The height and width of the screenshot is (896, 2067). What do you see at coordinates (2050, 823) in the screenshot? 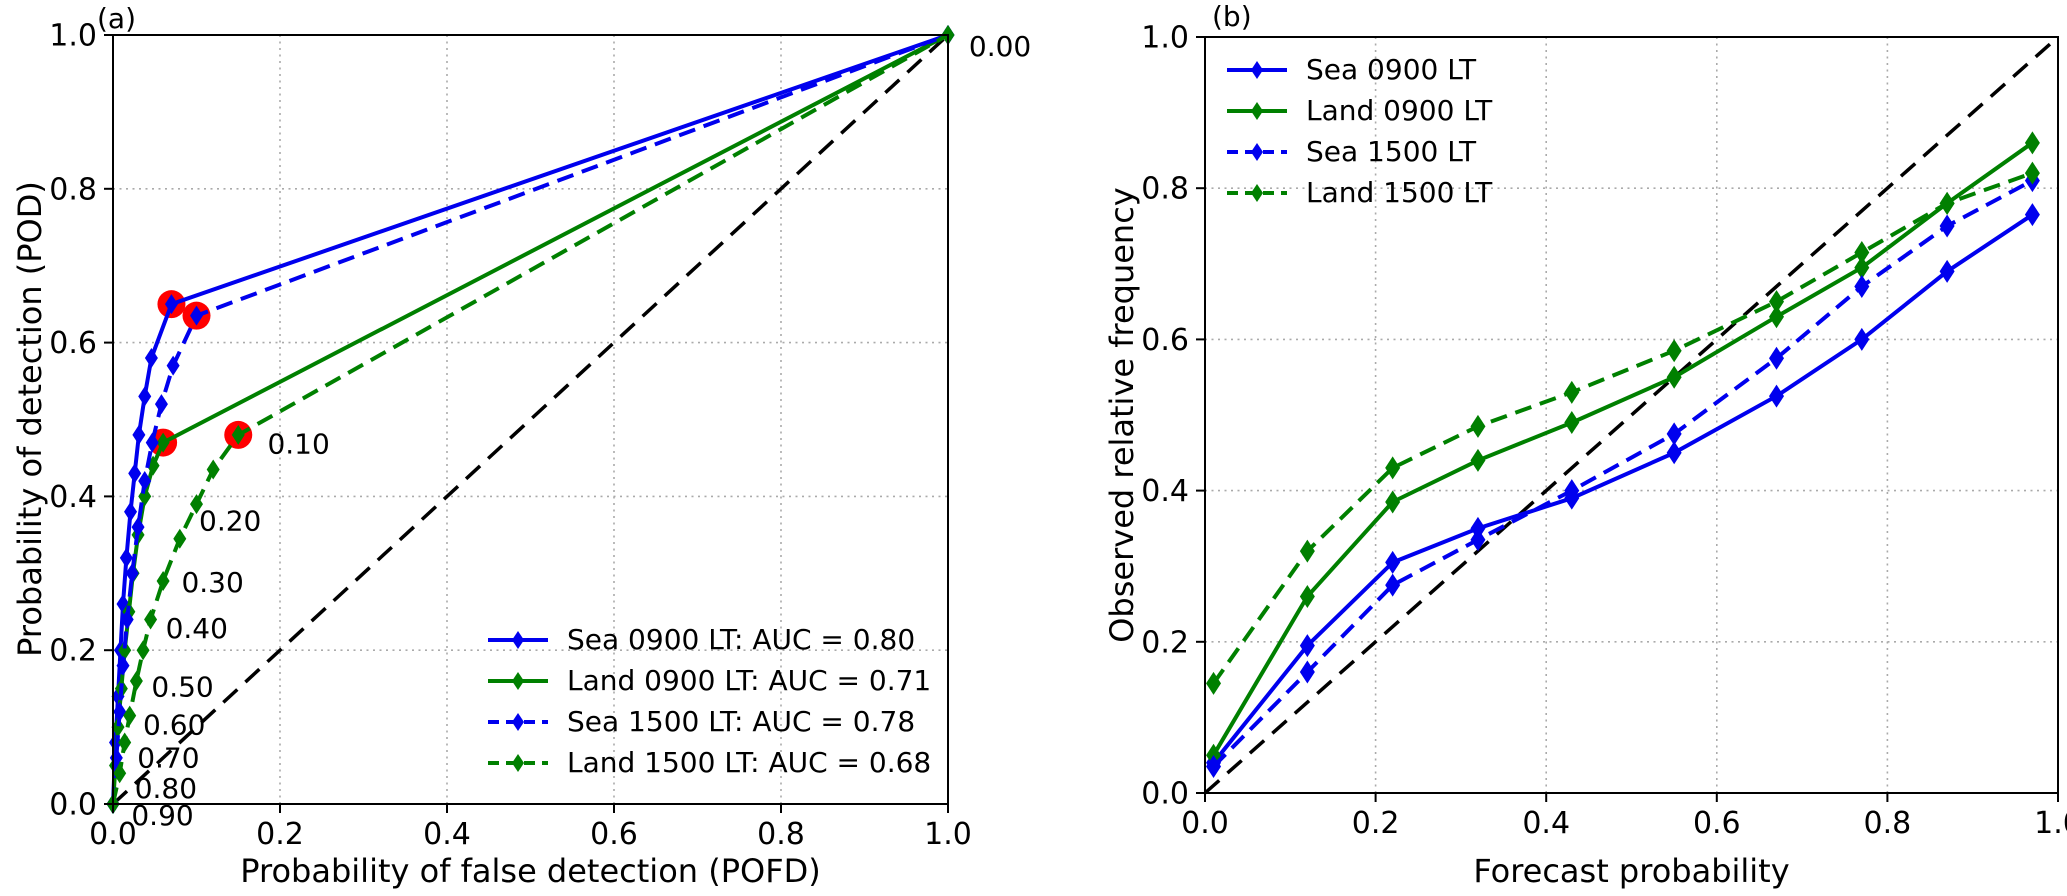
I see `x-tick-label: 1.0` at bounding box center [2050, 823].